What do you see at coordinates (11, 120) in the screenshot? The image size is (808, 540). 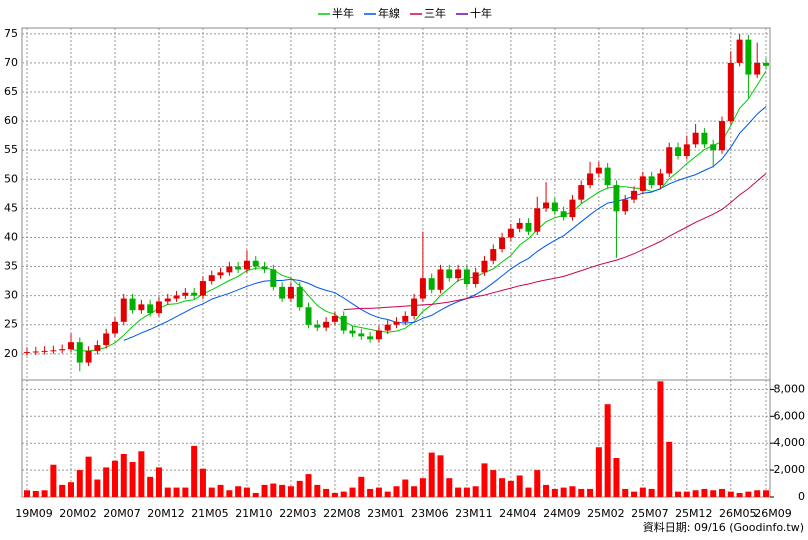 I see `y-tick-label: 60` at bounding box center [11, 120].